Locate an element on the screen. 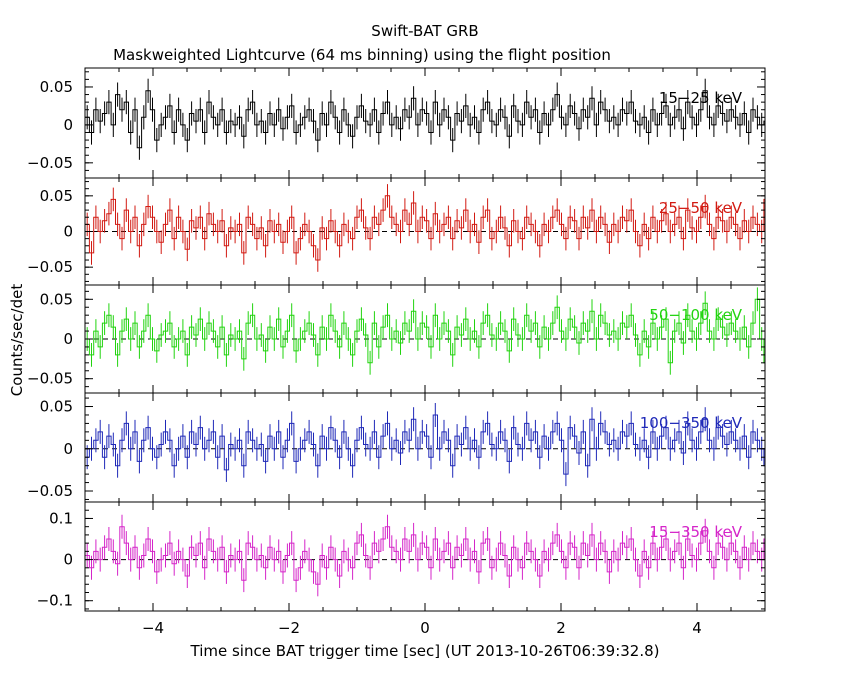 This screenshot has width=850, height=680. chart-title: Swift-BAT GRB is located at coordinates (424, 31).